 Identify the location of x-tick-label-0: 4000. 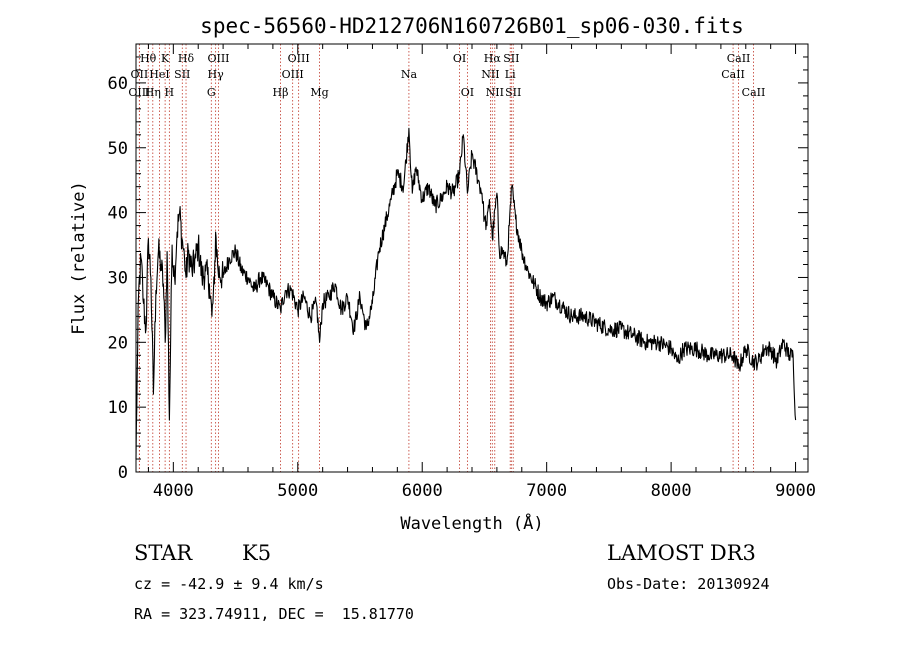
(173, 491).